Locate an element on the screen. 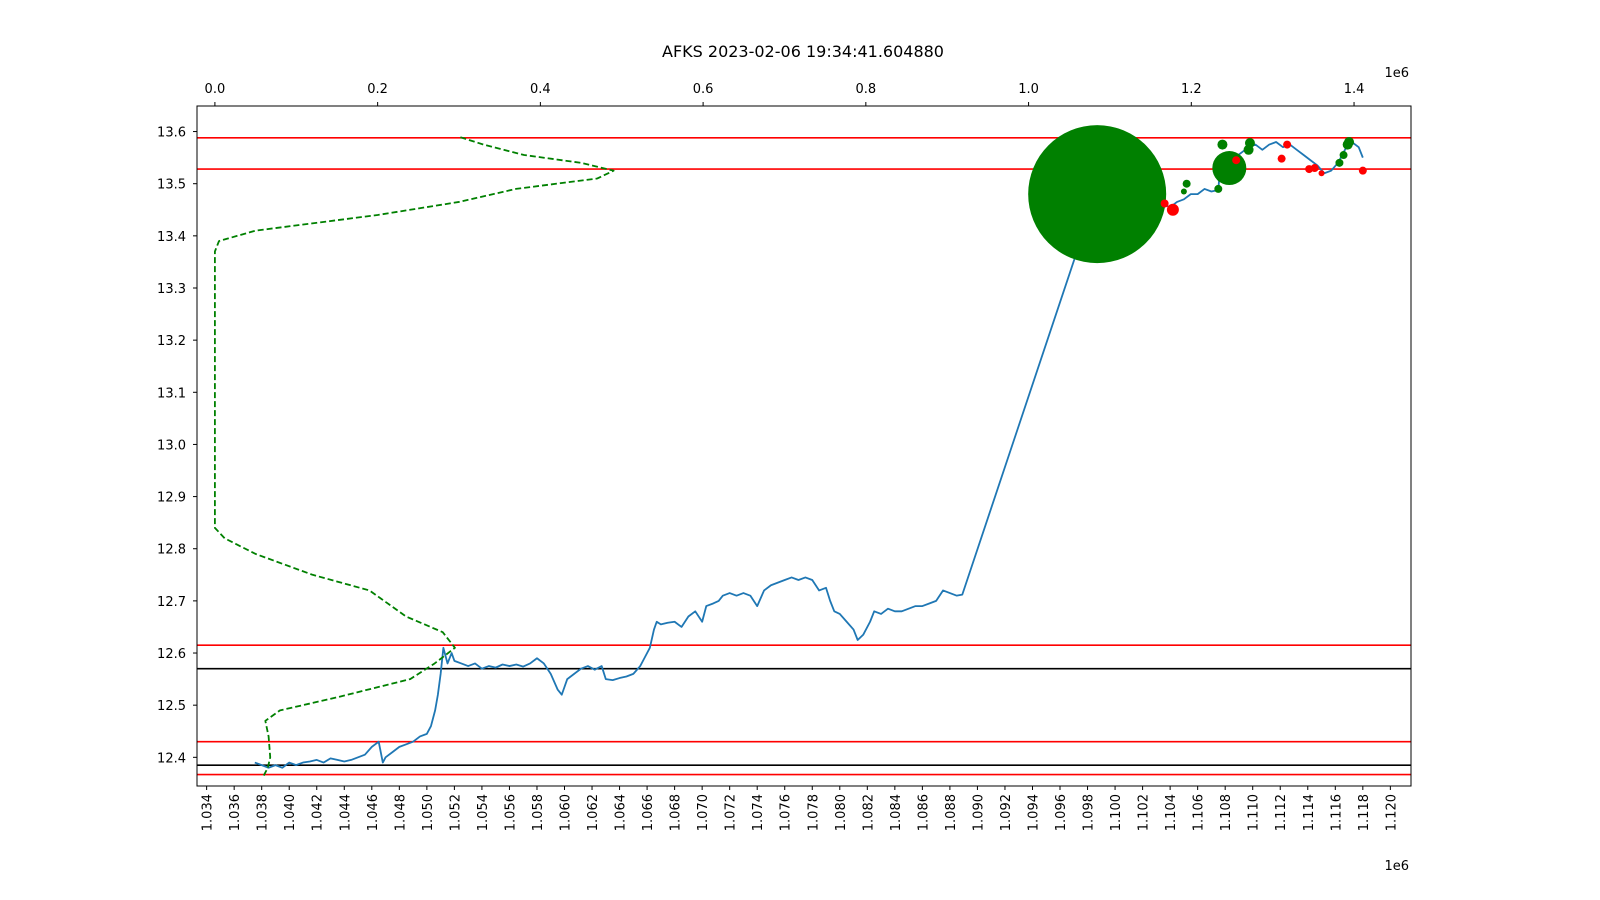  x-top-tick-label-1: 0.2 is located at coordinates (377, 89).